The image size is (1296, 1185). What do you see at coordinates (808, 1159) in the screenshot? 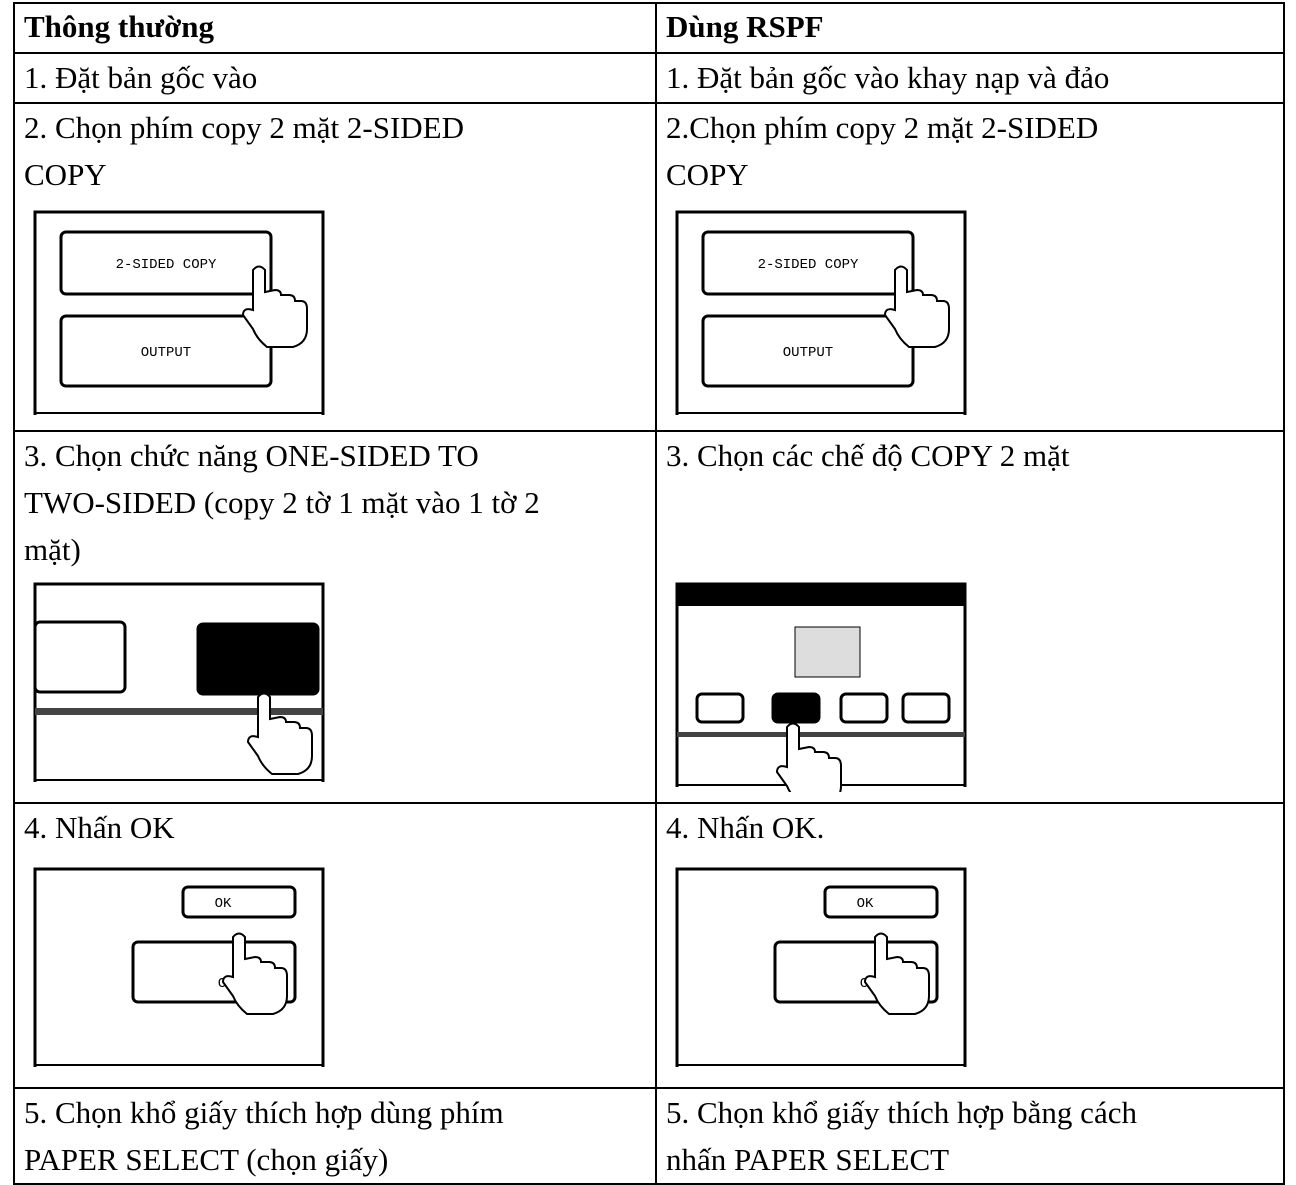
I see `cell-text: nhấn PAPER SELECT` at bounding box center [808, 1159].